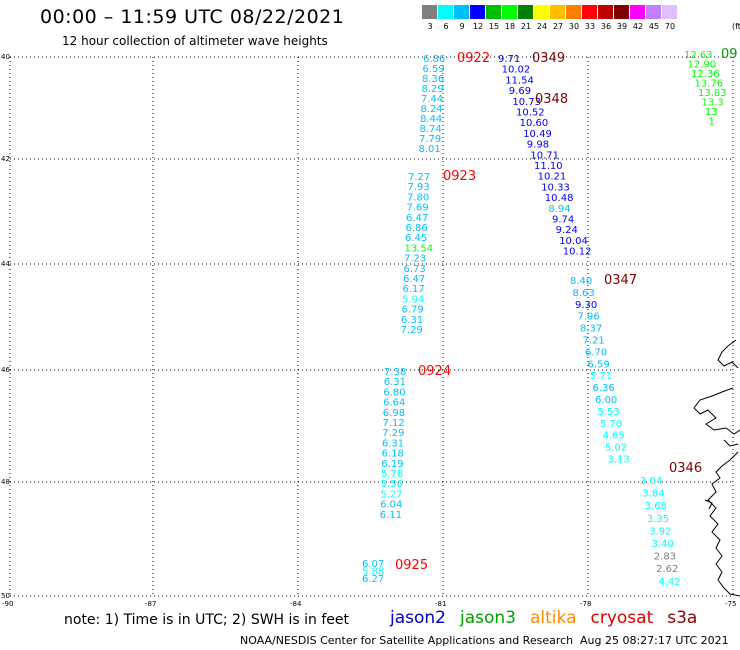 Image resolution: width=740 pixels, height=650 pixels. What do you see at coordinates (414, 289) in the screenshot?
I see `wave-height-value: 6.17` at bounding box center [414, 289].